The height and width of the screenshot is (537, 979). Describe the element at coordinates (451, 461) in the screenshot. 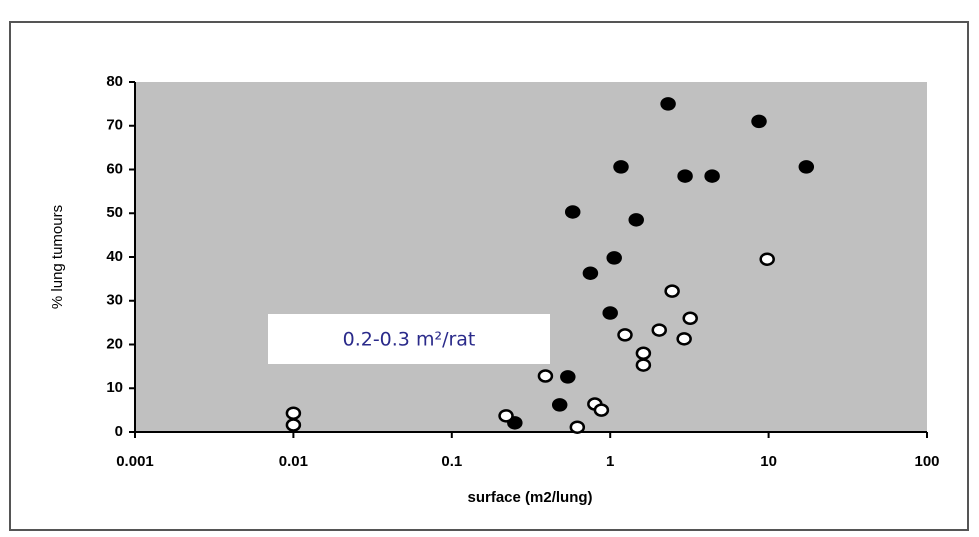

I see `x-tick-label: 0.1` at that location.